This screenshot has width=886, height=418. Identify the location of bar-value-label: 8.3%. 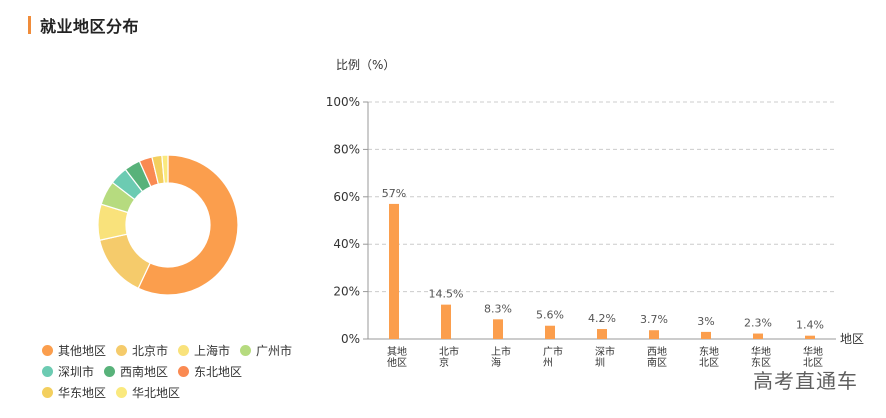
(498, 308).